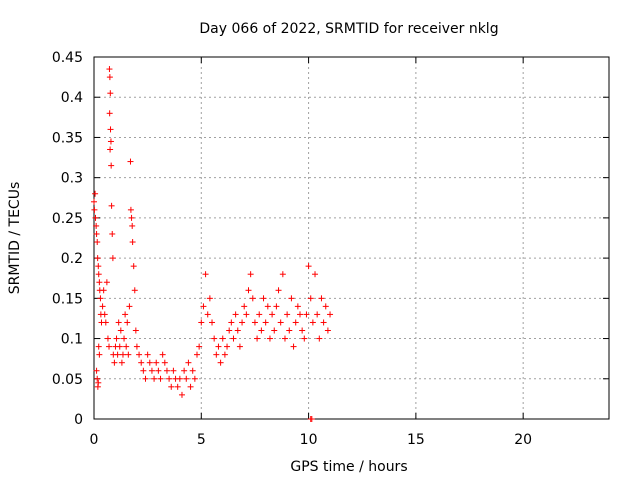  Describe the element at coordinates (15, 238) in the screenshot. I see `y-axis-label: SRMTID / TECUs` at that location.